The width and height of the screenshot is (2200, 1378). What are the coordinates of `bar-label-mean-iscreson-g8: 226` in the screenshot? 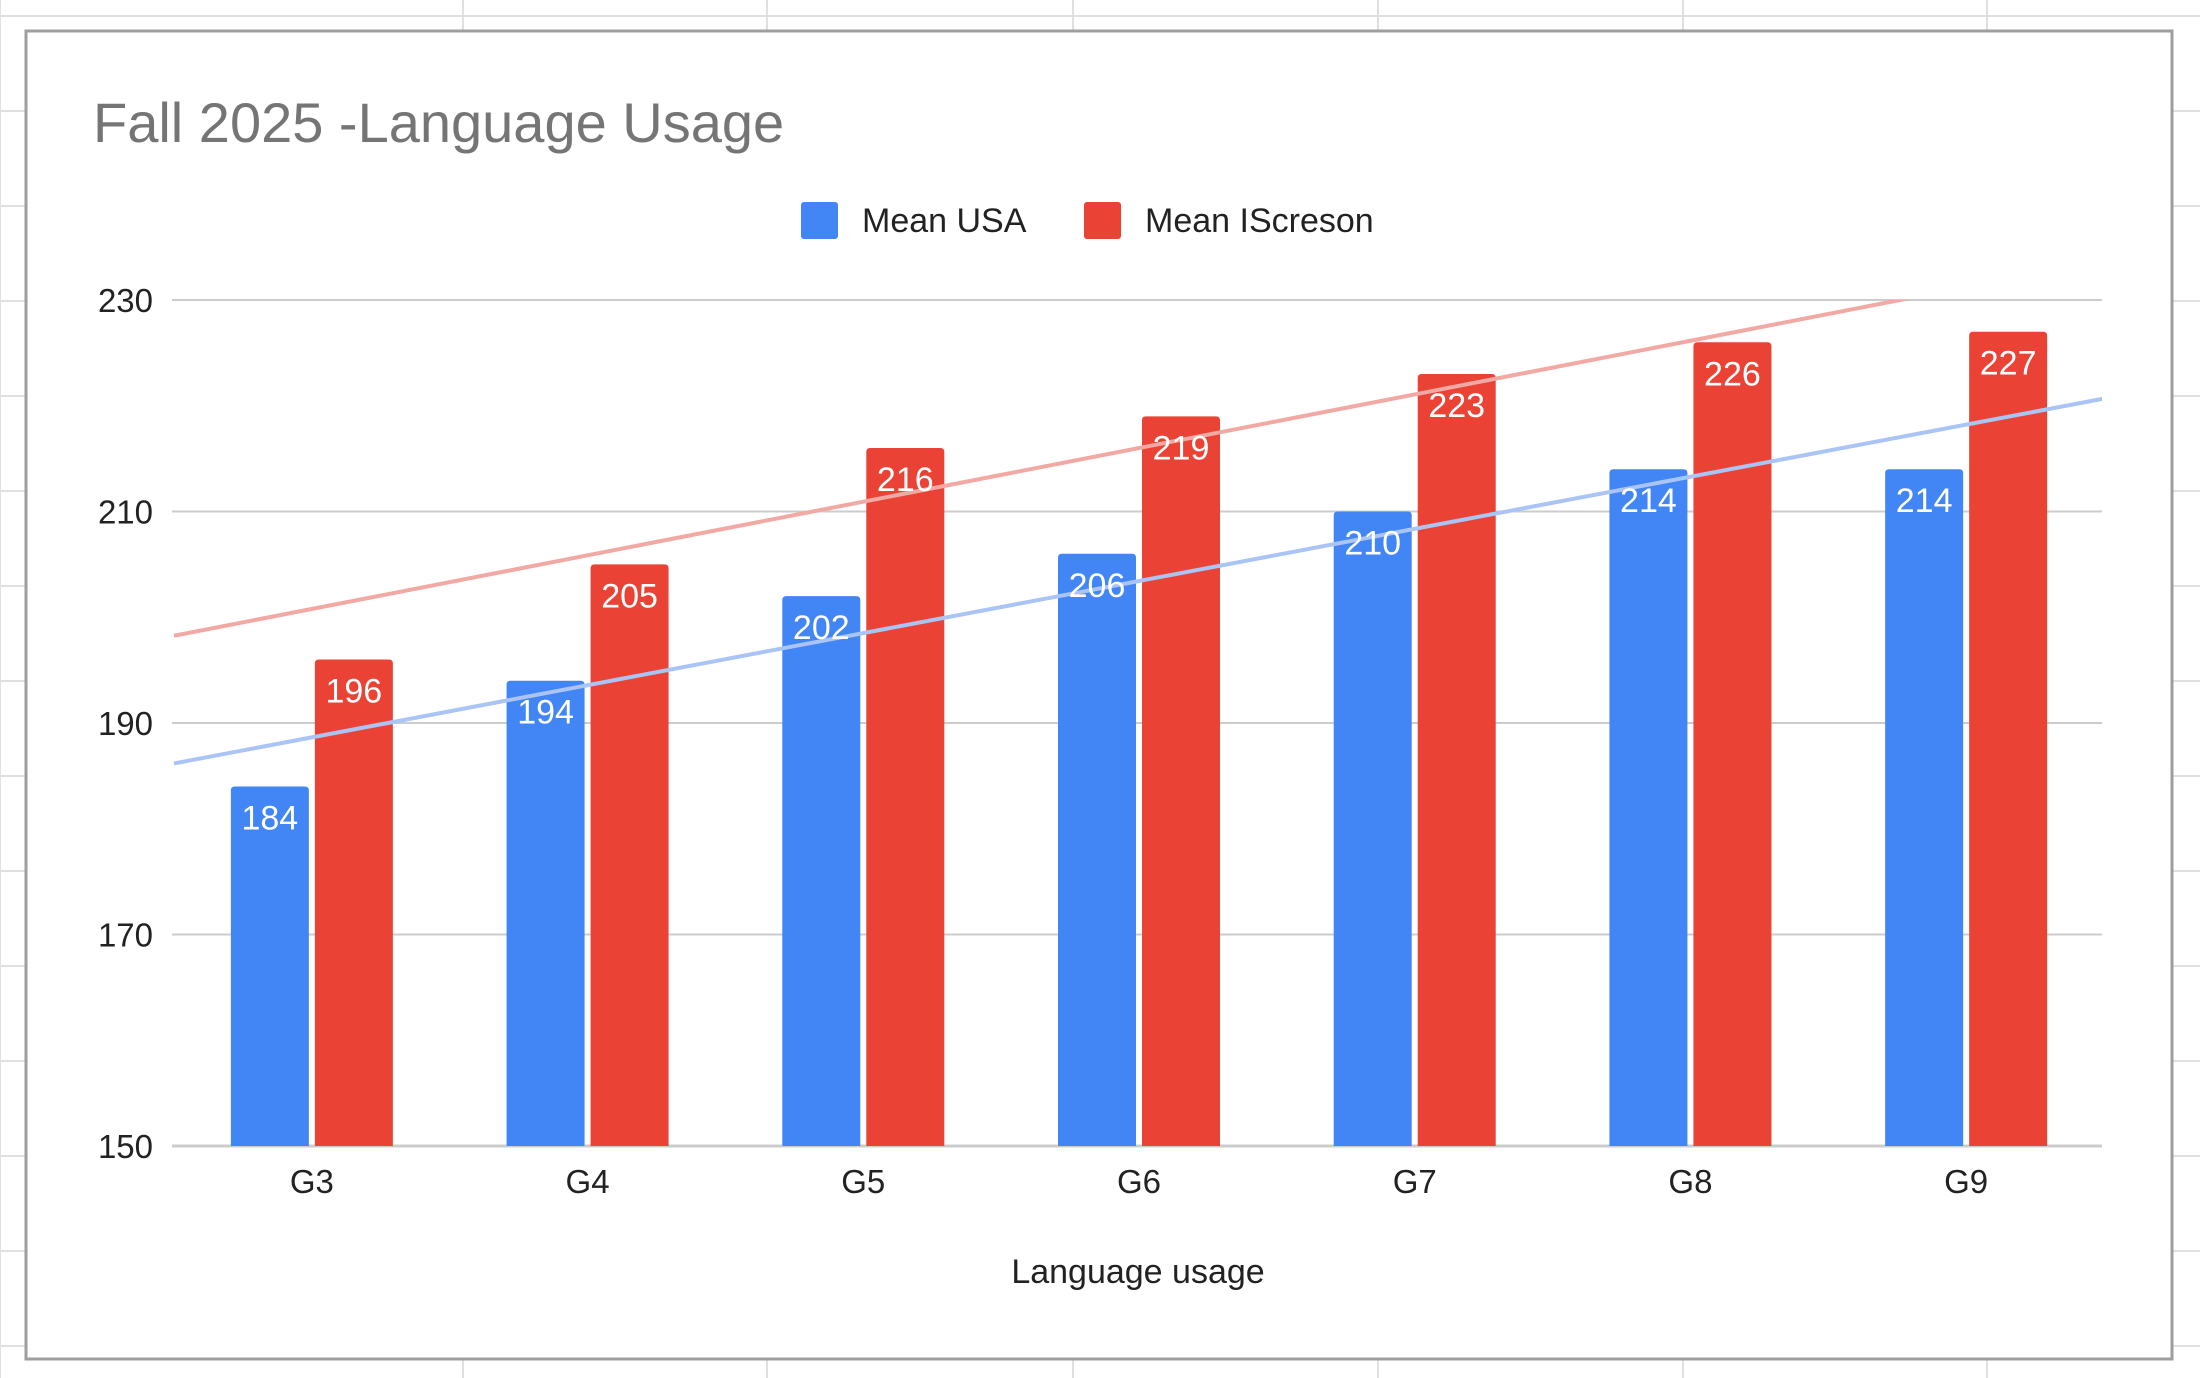 It's located at (1732, 374).